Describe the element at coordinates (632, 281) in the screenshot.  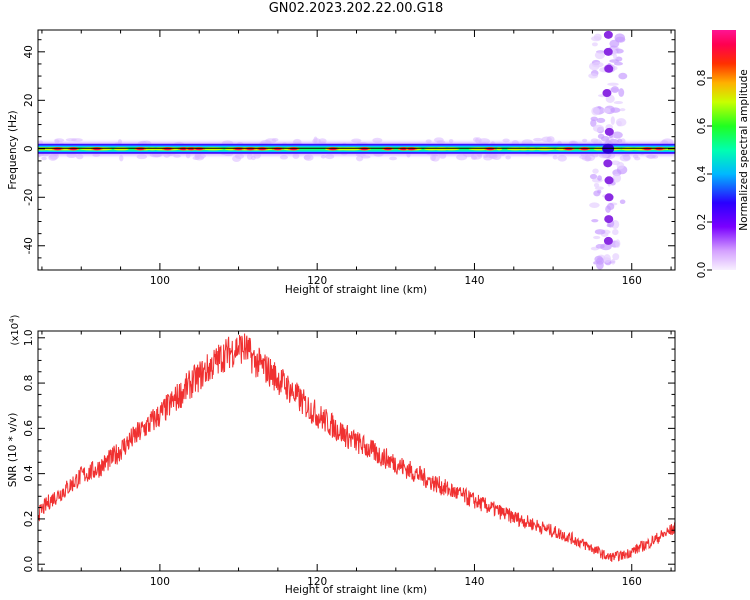
I see `spectrogram-x-tick-label: 160` at that location.